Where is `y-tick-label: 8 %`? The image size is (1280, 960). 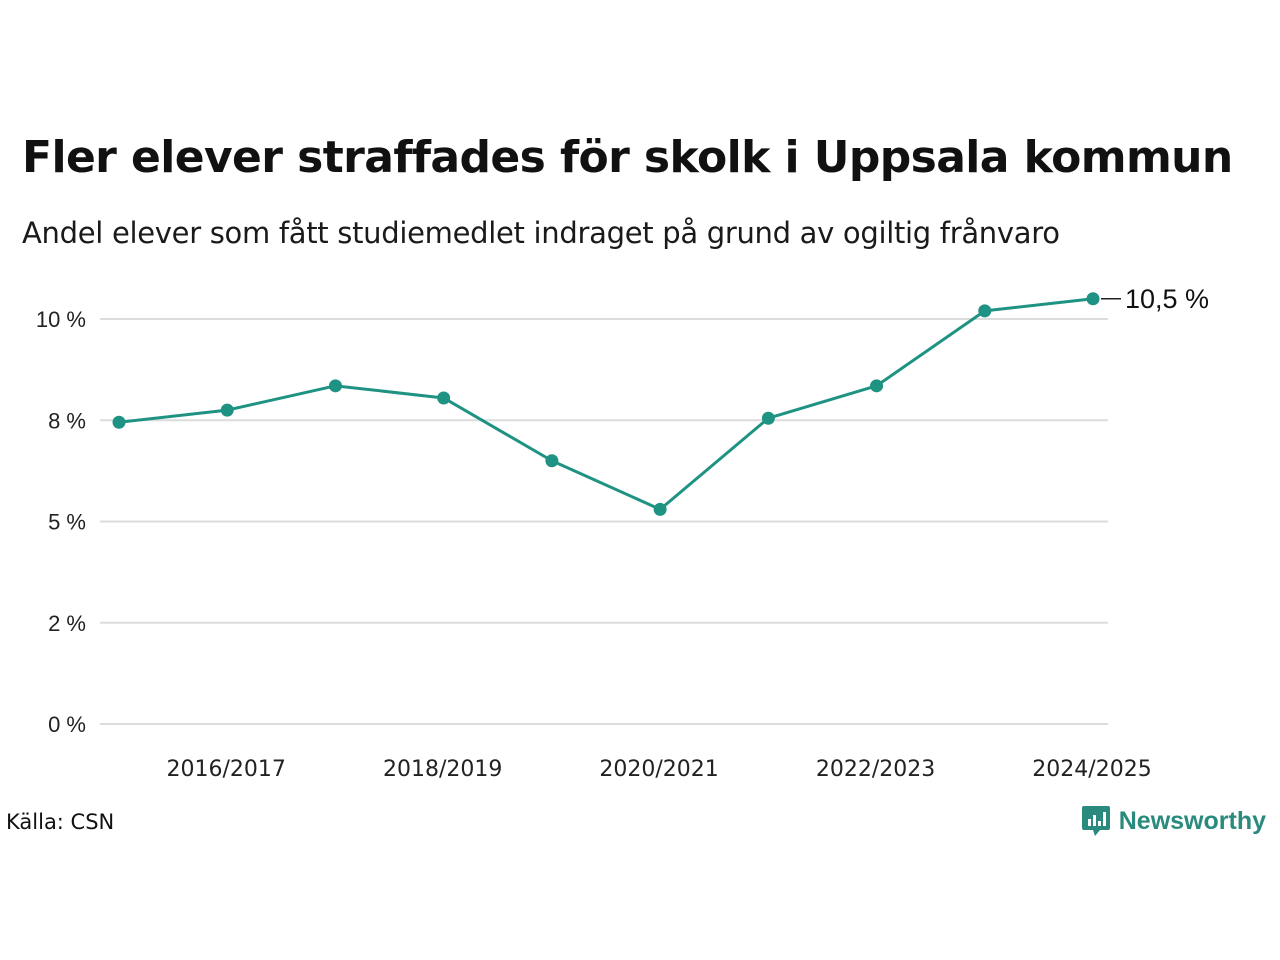
y-tick-label: 8 % is located at coordinates (67, 420).